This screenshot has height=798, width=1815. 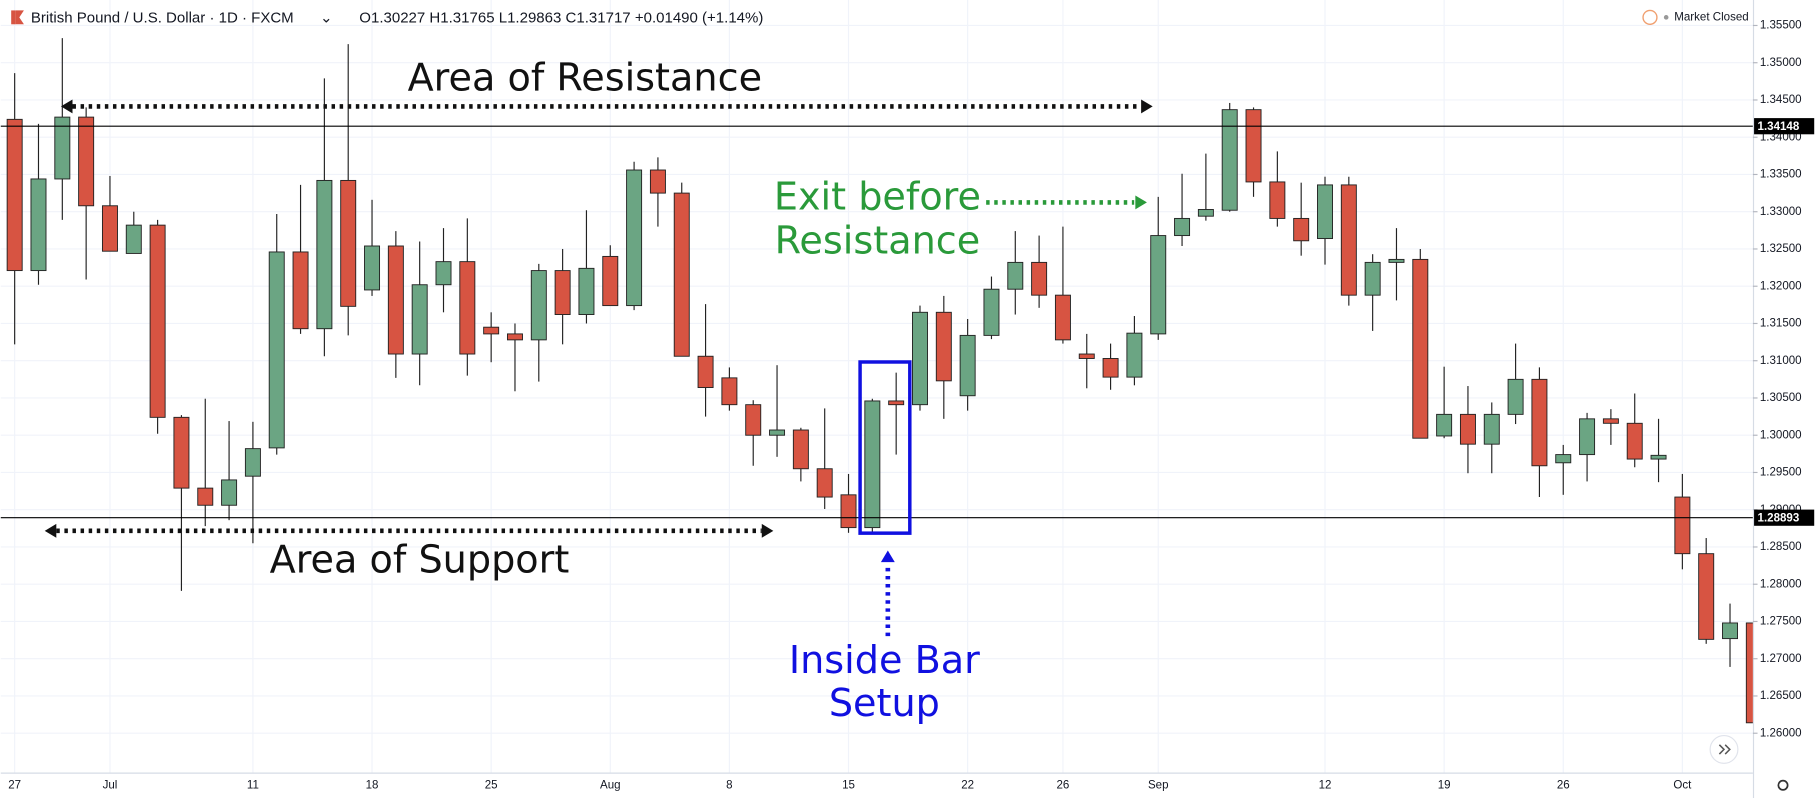 What do you see at coordinates (610, 785) in the screenshot?
I see `x-tick-label: Aug` at bounding box center [610, 785].